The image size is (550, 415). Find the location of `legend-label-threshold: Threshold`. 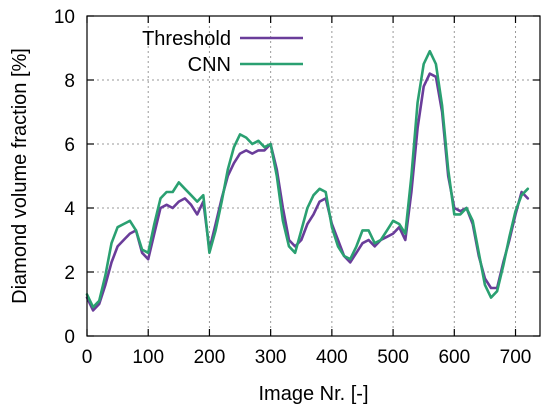

legend-label-threshold: Threshold is located at coordinates (186, 39).